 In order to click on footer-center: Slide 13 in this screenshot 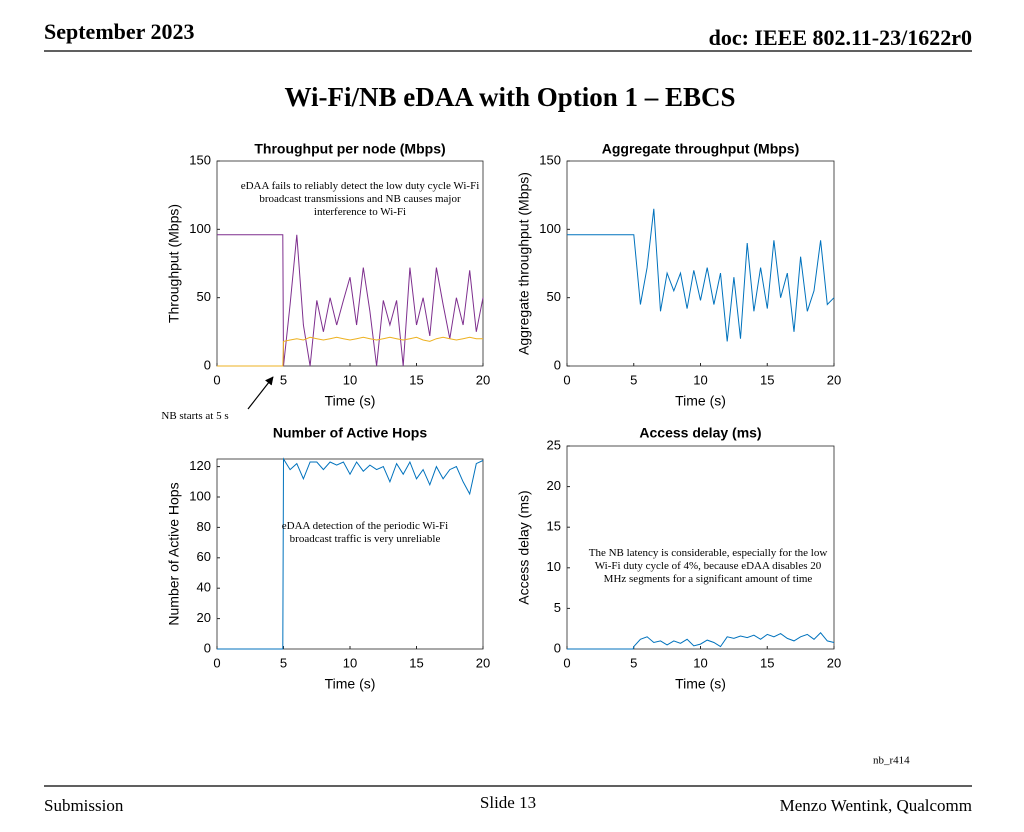, I will do `click(508, 802)`.